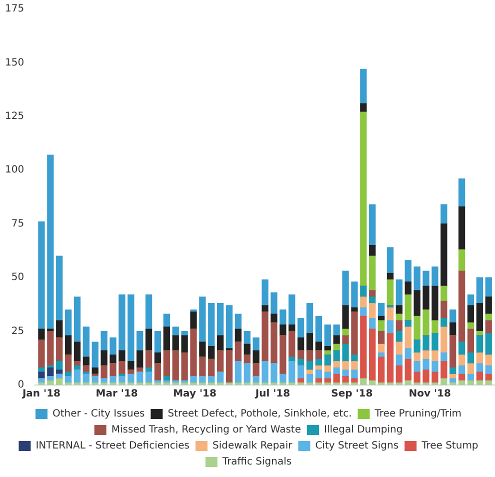 This screenshot has height=477, width=495. Describe the element at coordinates (418, 414) in the screenshot. I see `legend-label: Tree Pruning/Trim` at that location.